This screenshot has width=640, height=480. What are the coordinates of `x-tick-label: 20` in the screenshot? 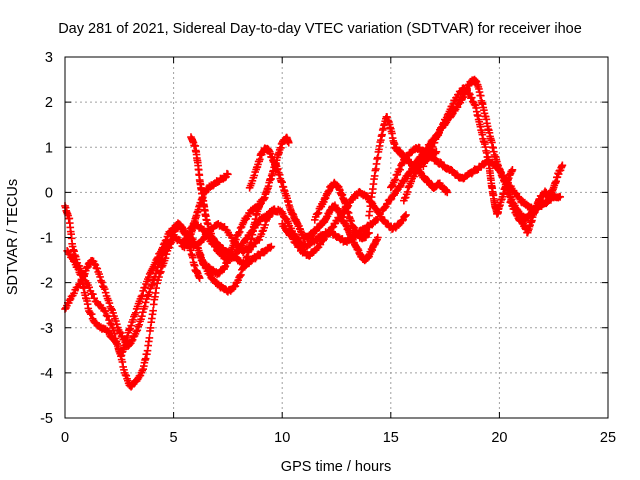 It's located at (499, 438).